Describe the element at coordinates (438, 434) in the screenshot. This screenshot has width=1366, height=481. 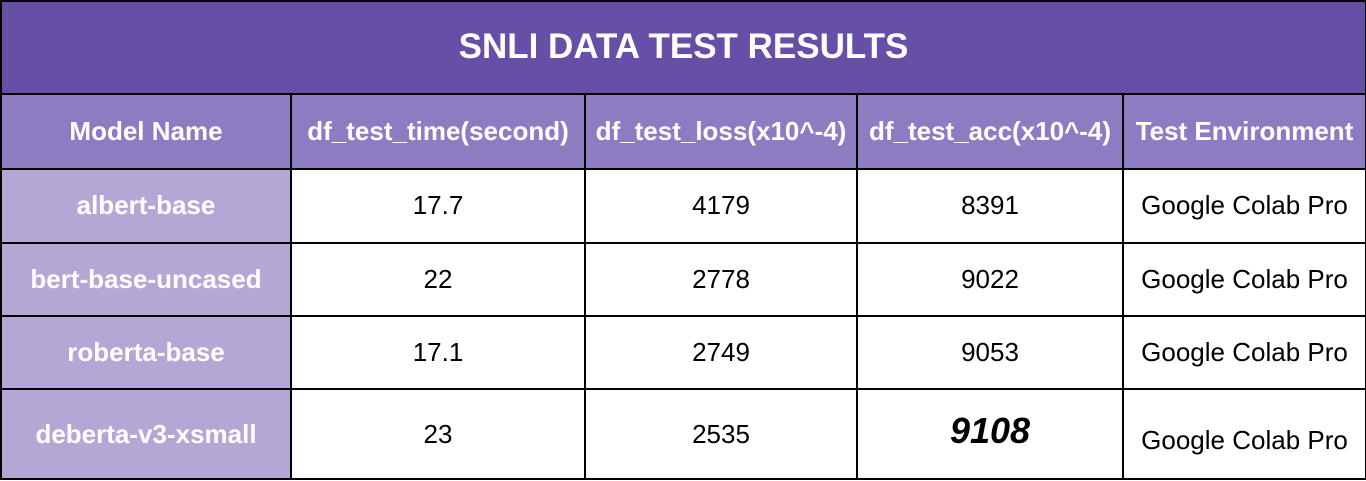
I see `test-time-cell: 23` at that location.